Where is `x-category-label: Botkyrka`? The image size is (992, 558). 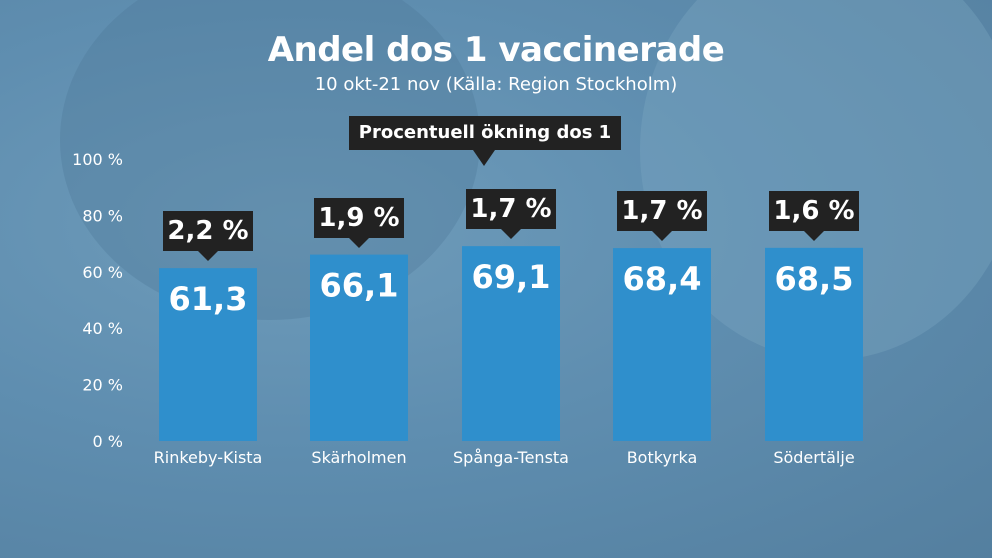 x-category-label: Botkyrka is located at coordinates (662, 457).